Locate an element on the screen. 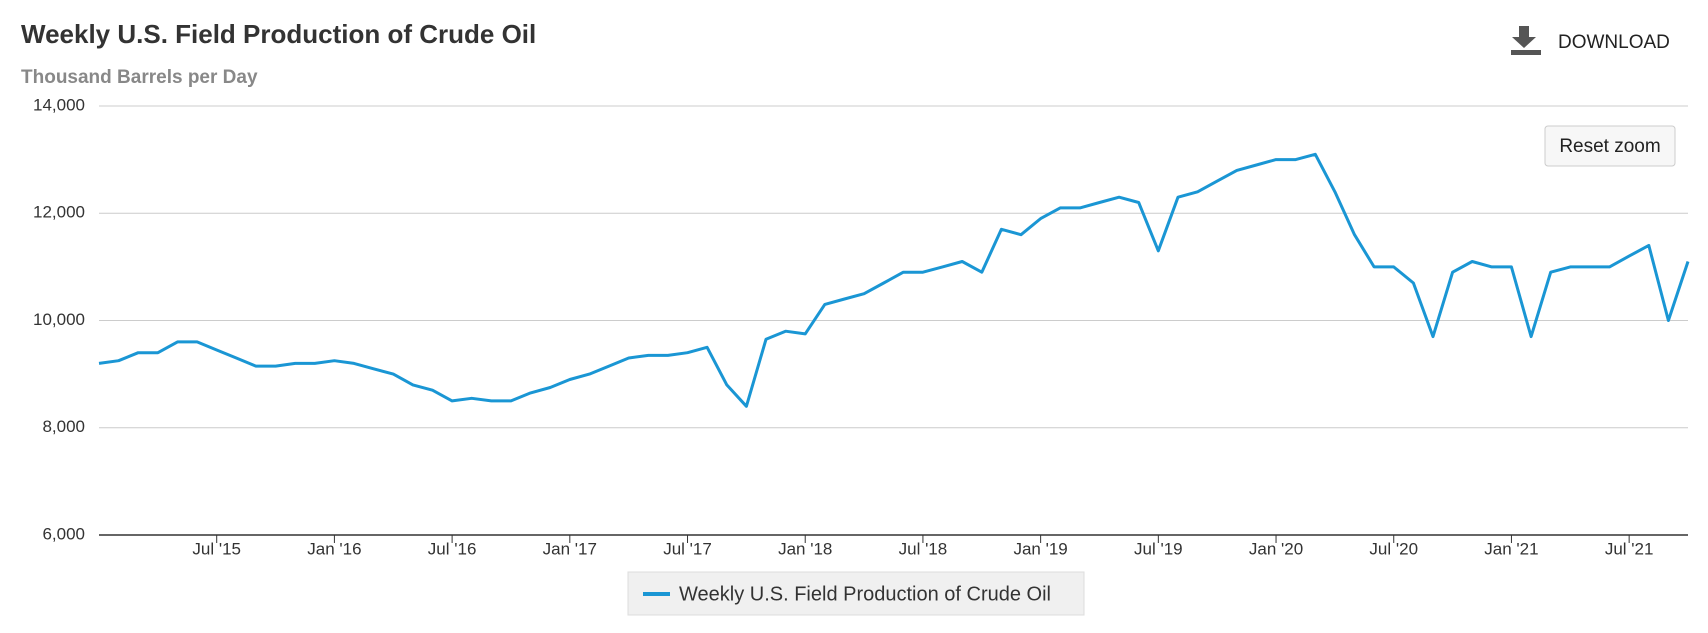 This screenshot has width=1708, height=633. x-tick-label: Jan '21 is located at coordinates (1511, 548).